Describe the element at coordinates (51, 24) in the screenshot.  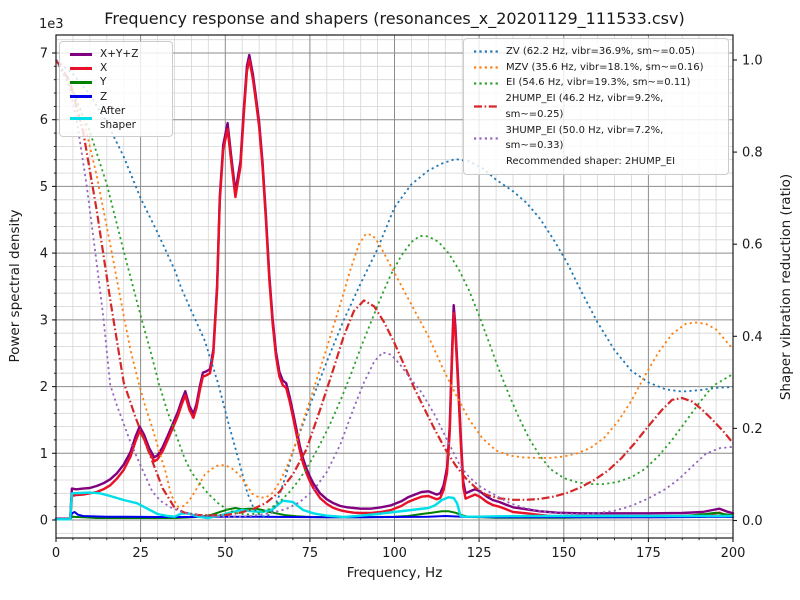
I see `y-axis-offset-text: 1e3` at that location.